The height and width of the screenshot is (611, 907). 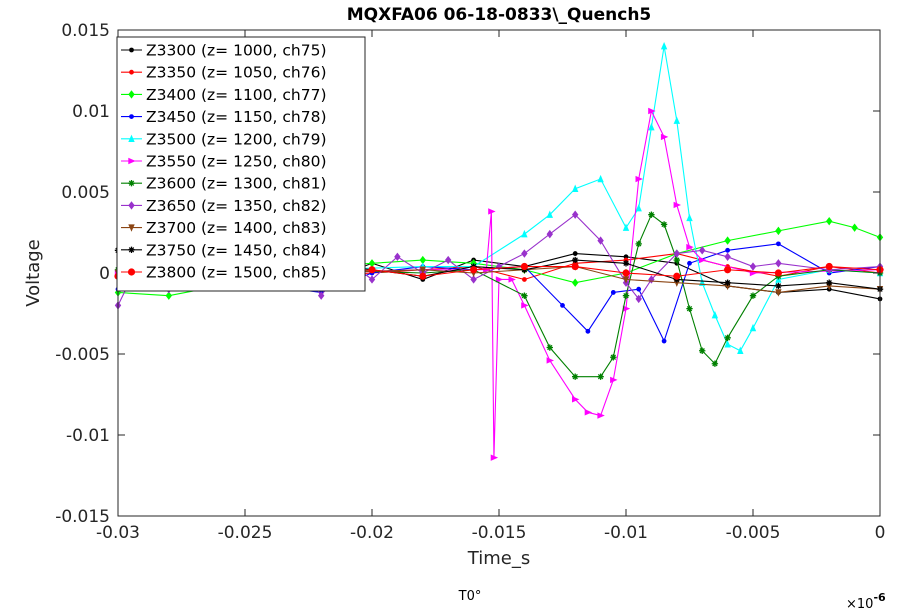 I want to click on legend-label: Z3300 (z= 1000, ch75), so click(x=236, y=51).